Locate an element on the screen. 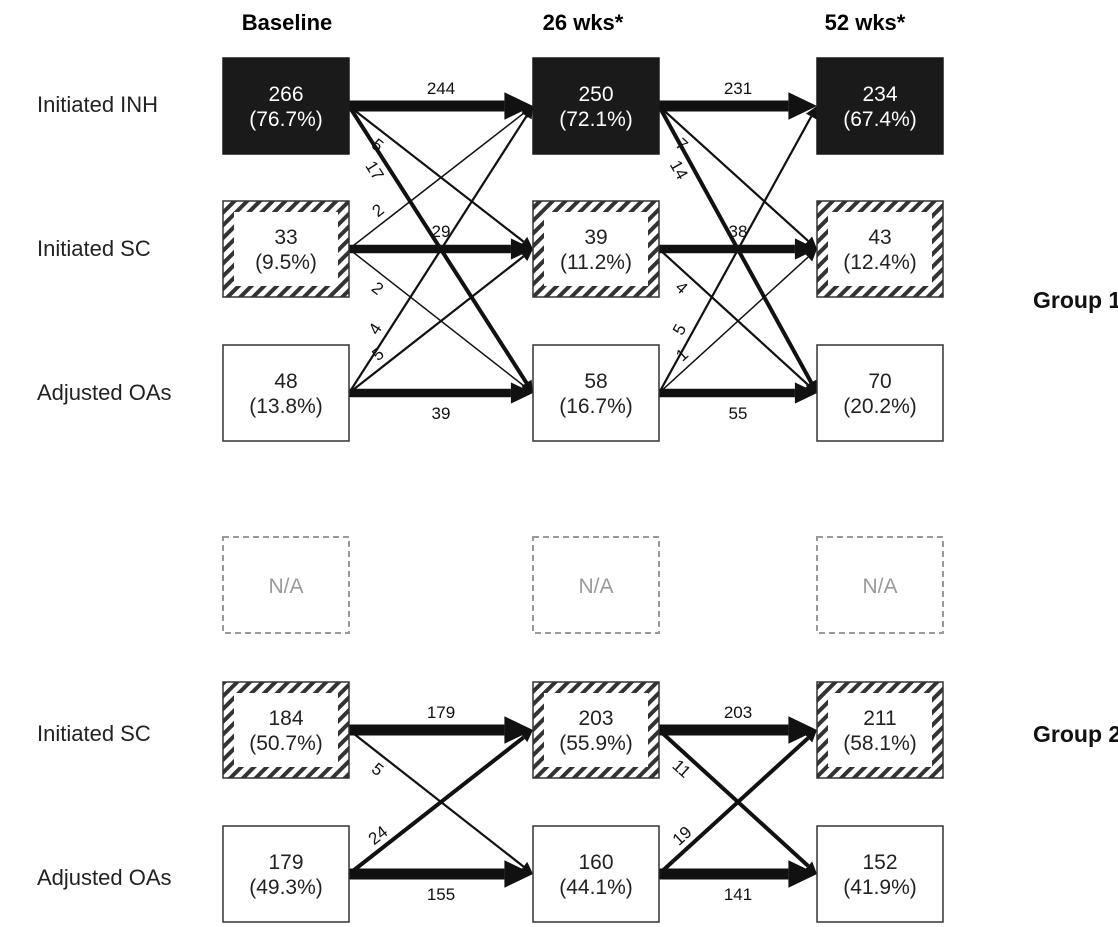 The width and height of the screenshot is (1118, 927). column-header-26-weeks: 26 wks* is located at coordinates (583, 22).